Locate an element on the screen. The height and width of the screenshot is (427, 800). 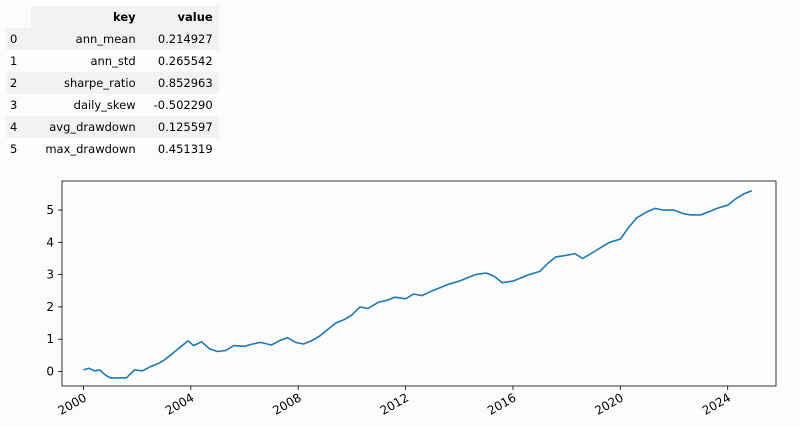
table-row: 3 daily_skew -0.502290 is located at coordinates (112, 105).